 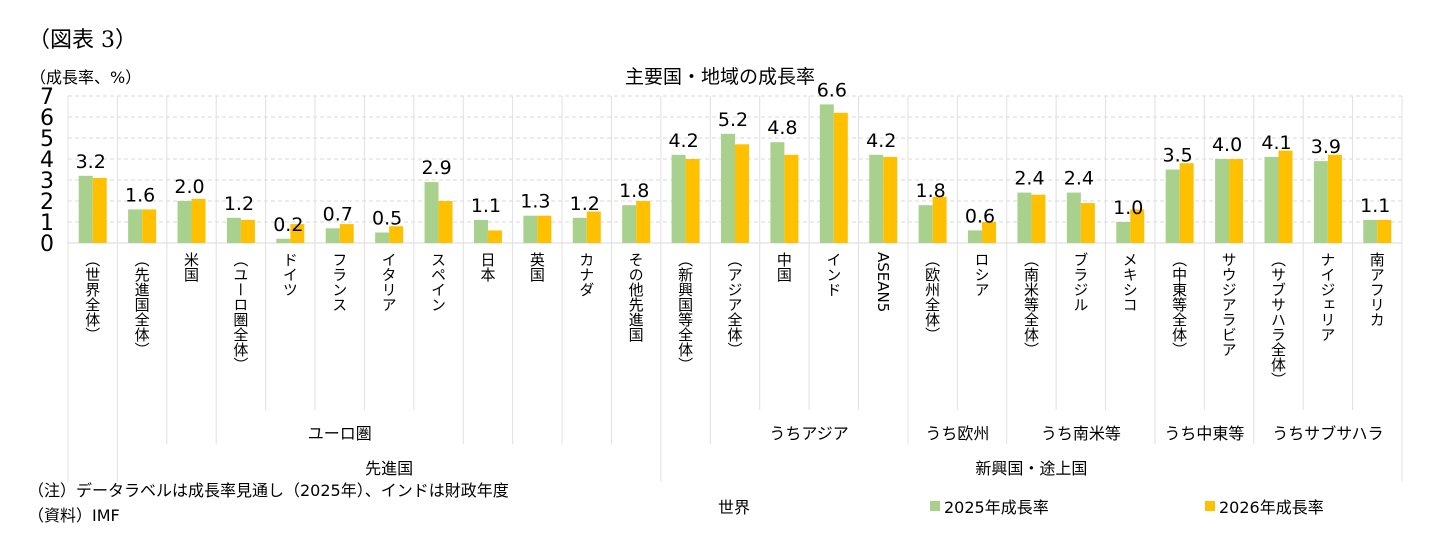 What do you see at coordinates (1276, 143) in the screenshot?
I see `data-label: 4.1` at bounding box center [1276, 143].